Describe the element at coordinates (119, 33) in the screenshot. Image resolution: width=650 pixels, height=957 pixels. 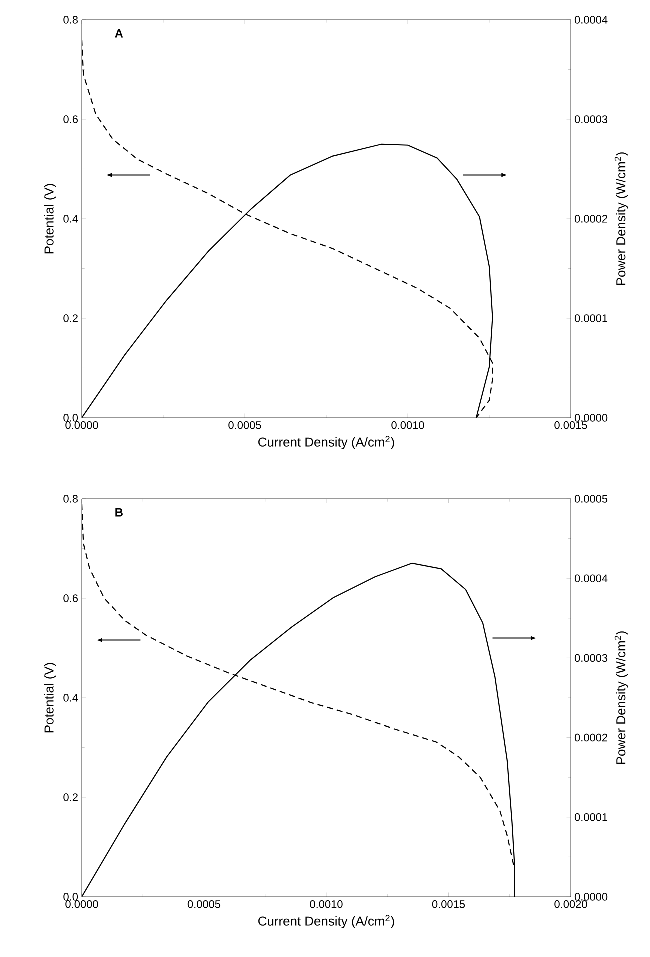
I see `text: A` at that location.